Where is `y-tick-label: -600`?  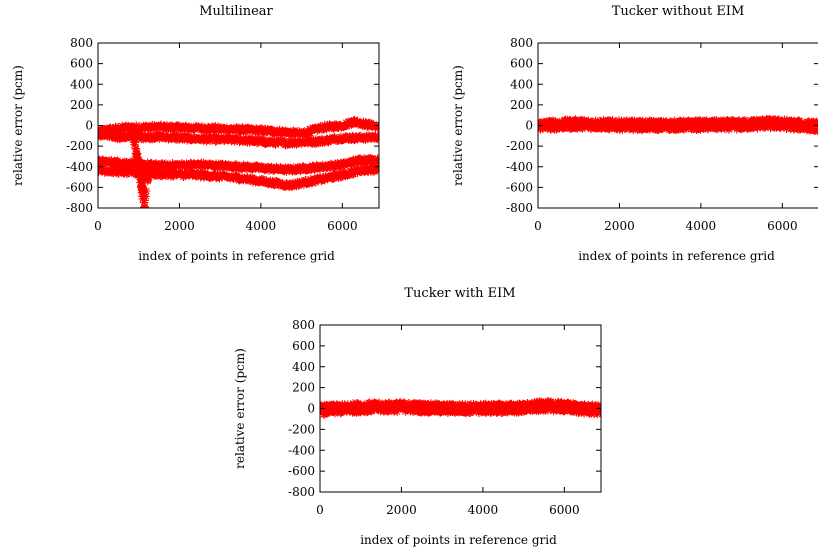 y-tick-label: -600 is located at coordinates (519, 187).